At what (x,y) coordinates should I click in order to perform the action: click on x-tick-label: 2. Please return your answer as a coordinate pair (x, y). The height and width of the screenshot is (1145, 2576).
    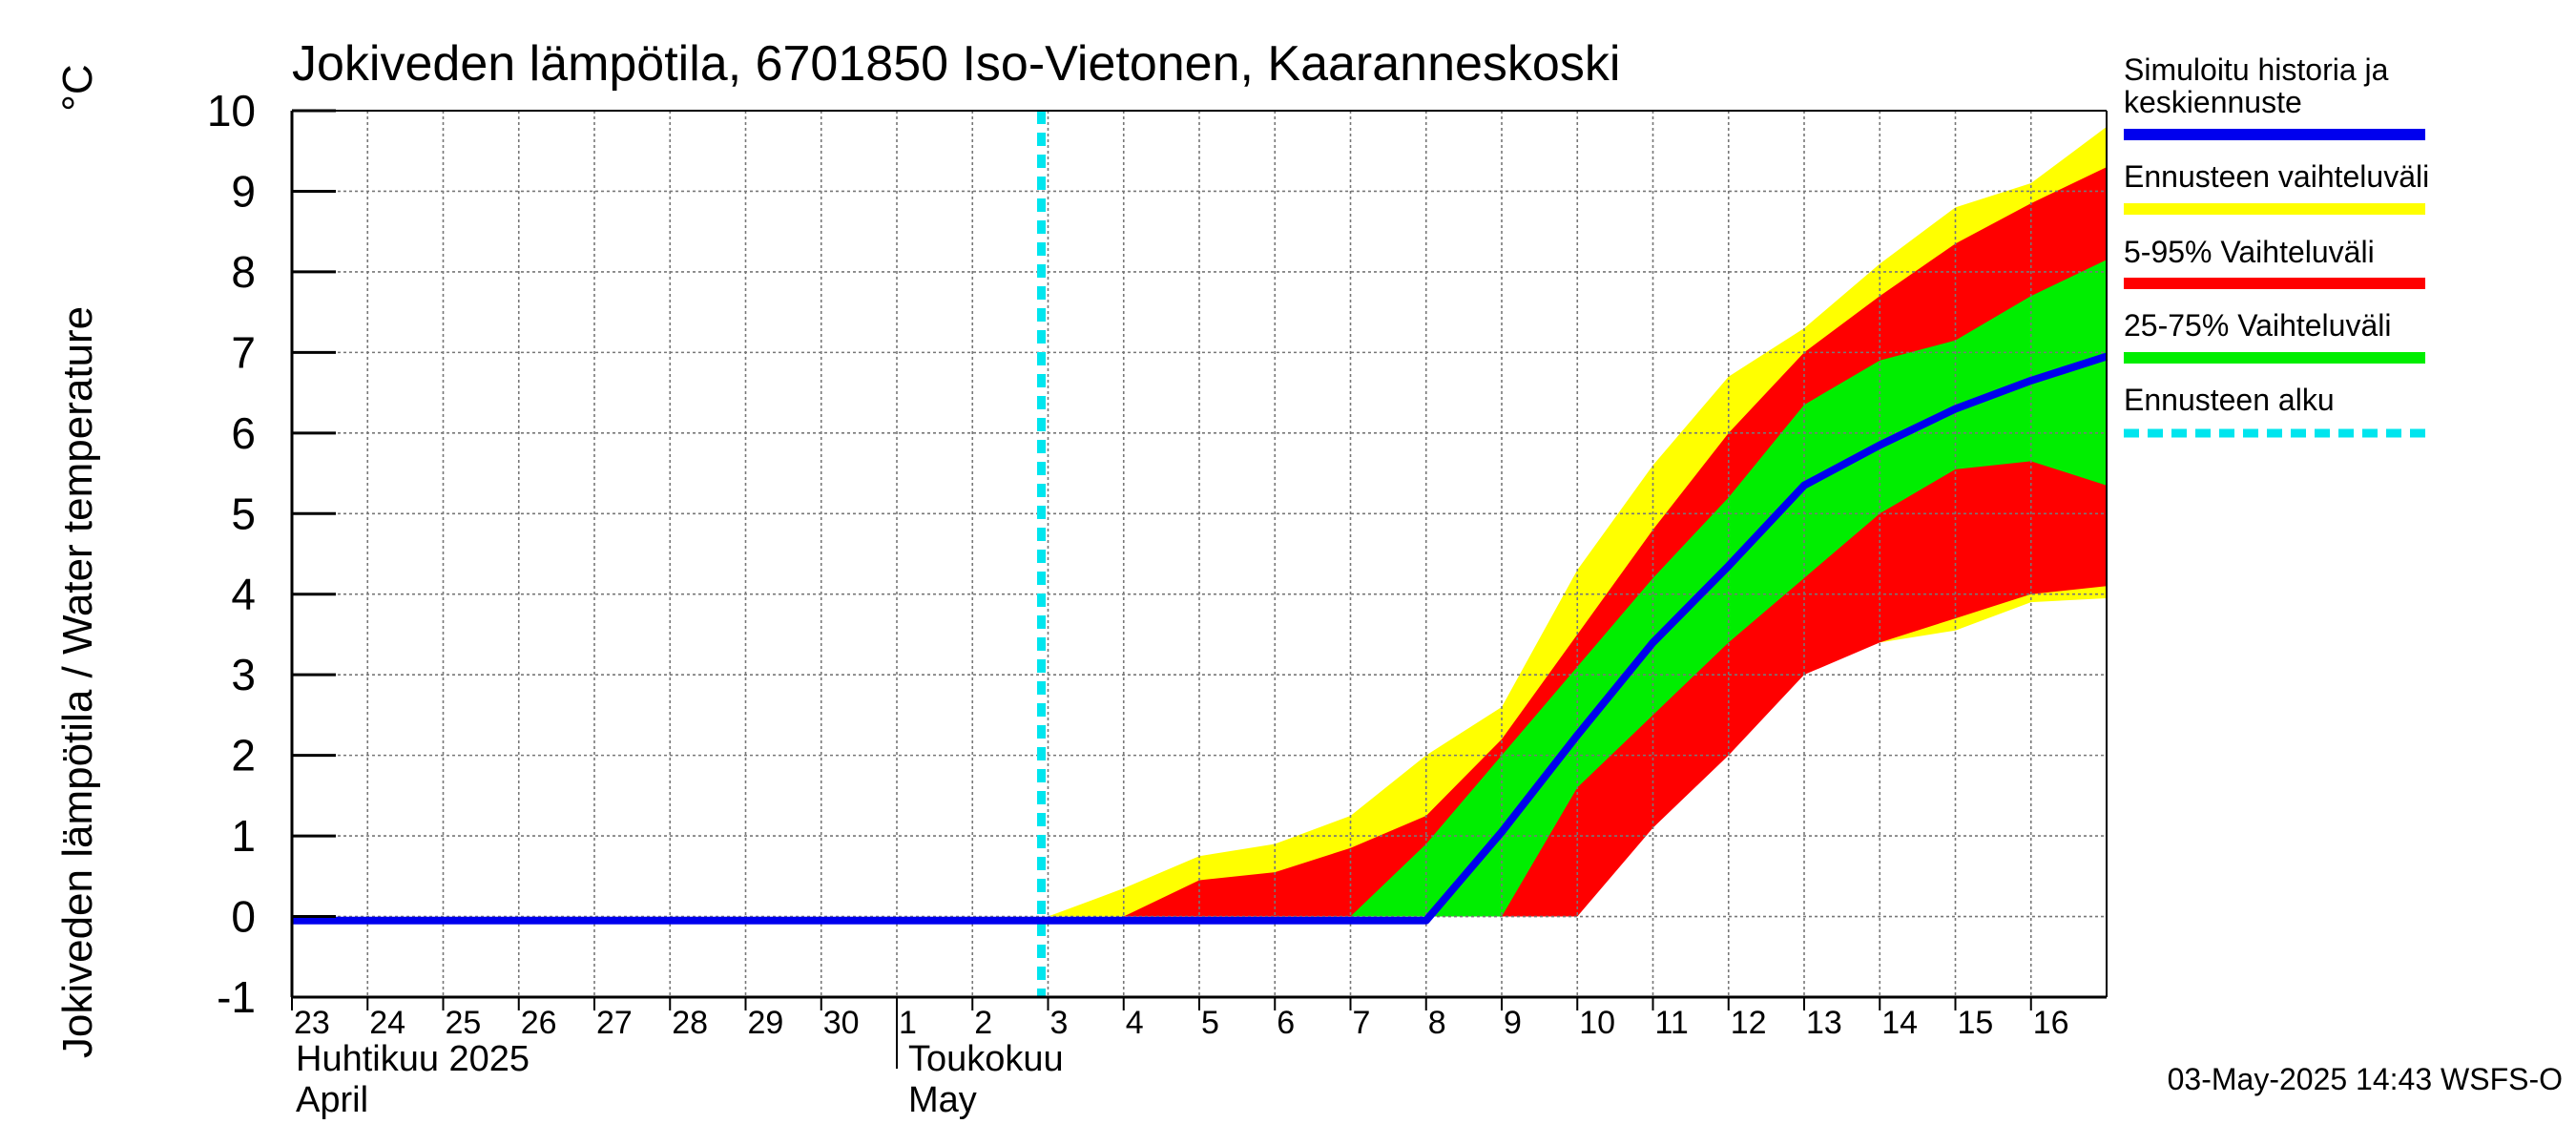
    Looking at the image, I should click on (983, 1023).